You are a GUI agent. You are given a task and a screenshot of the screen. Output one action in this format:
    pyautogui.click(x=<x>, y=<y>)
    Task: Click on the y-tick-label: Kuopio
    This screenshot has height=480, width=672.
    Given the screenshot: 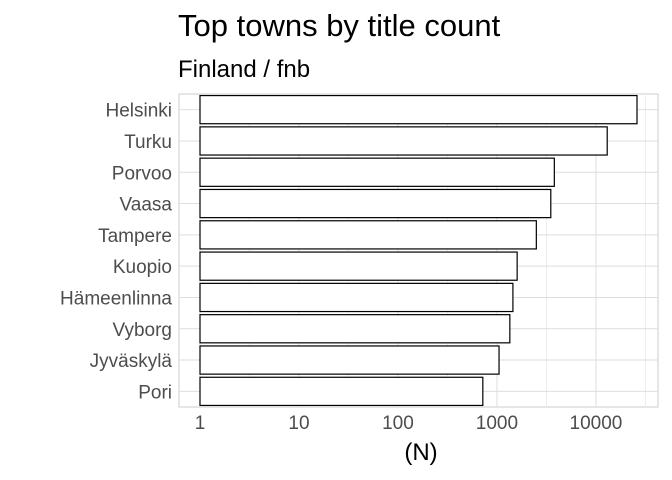 What is the action you would take?
    pyautogui.click(x=142, y=267)
    